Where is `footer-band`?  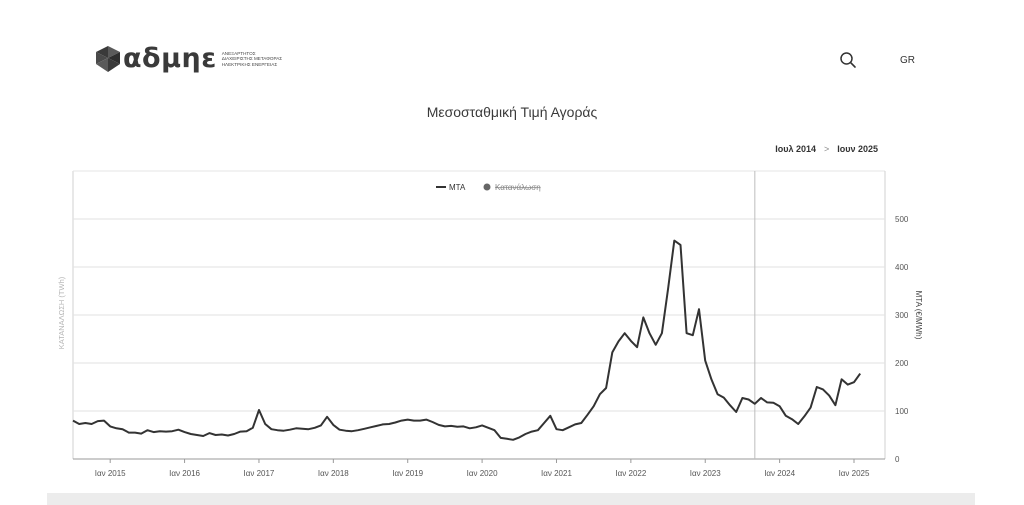
footer-band is located at coordinates (511, 499).